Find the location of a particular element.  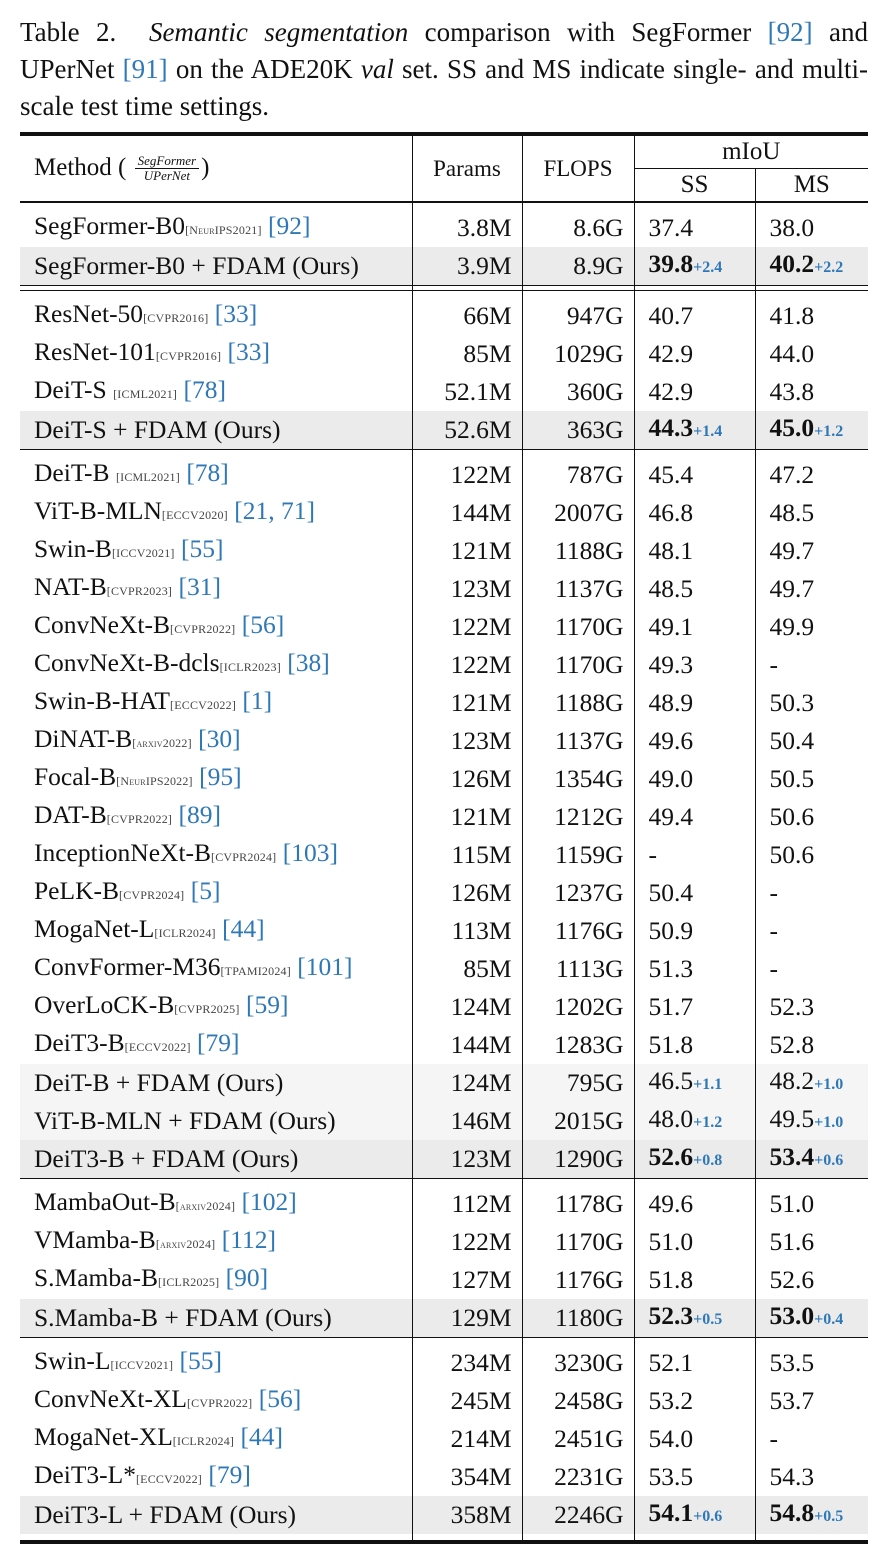

method-name: DAT-B is located at coordinates (70, 814).